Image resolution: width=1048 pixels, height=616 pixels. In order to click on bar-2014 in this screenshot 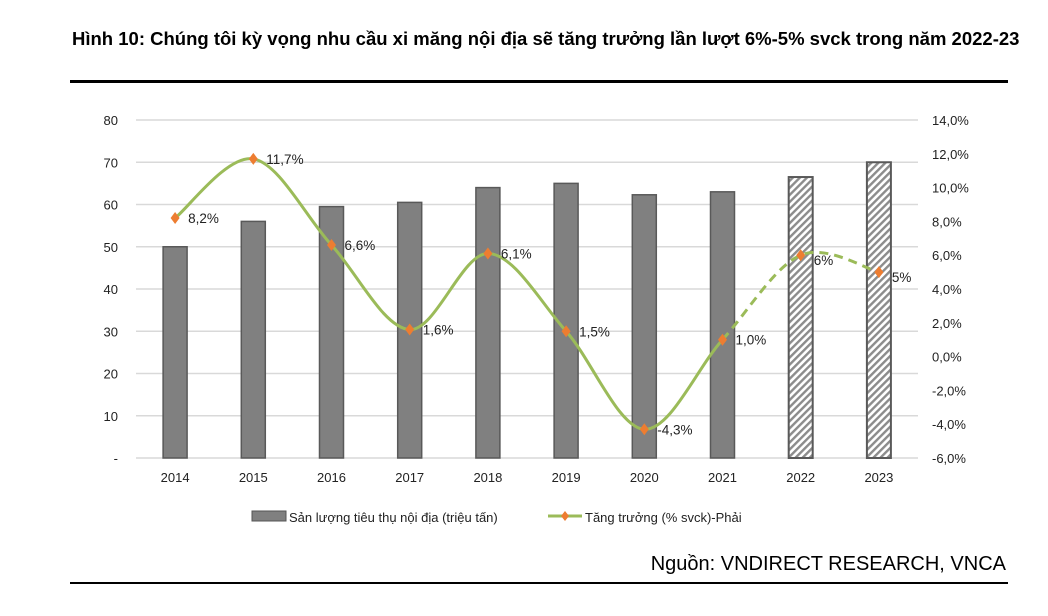, I will do `click(175, 352)`.